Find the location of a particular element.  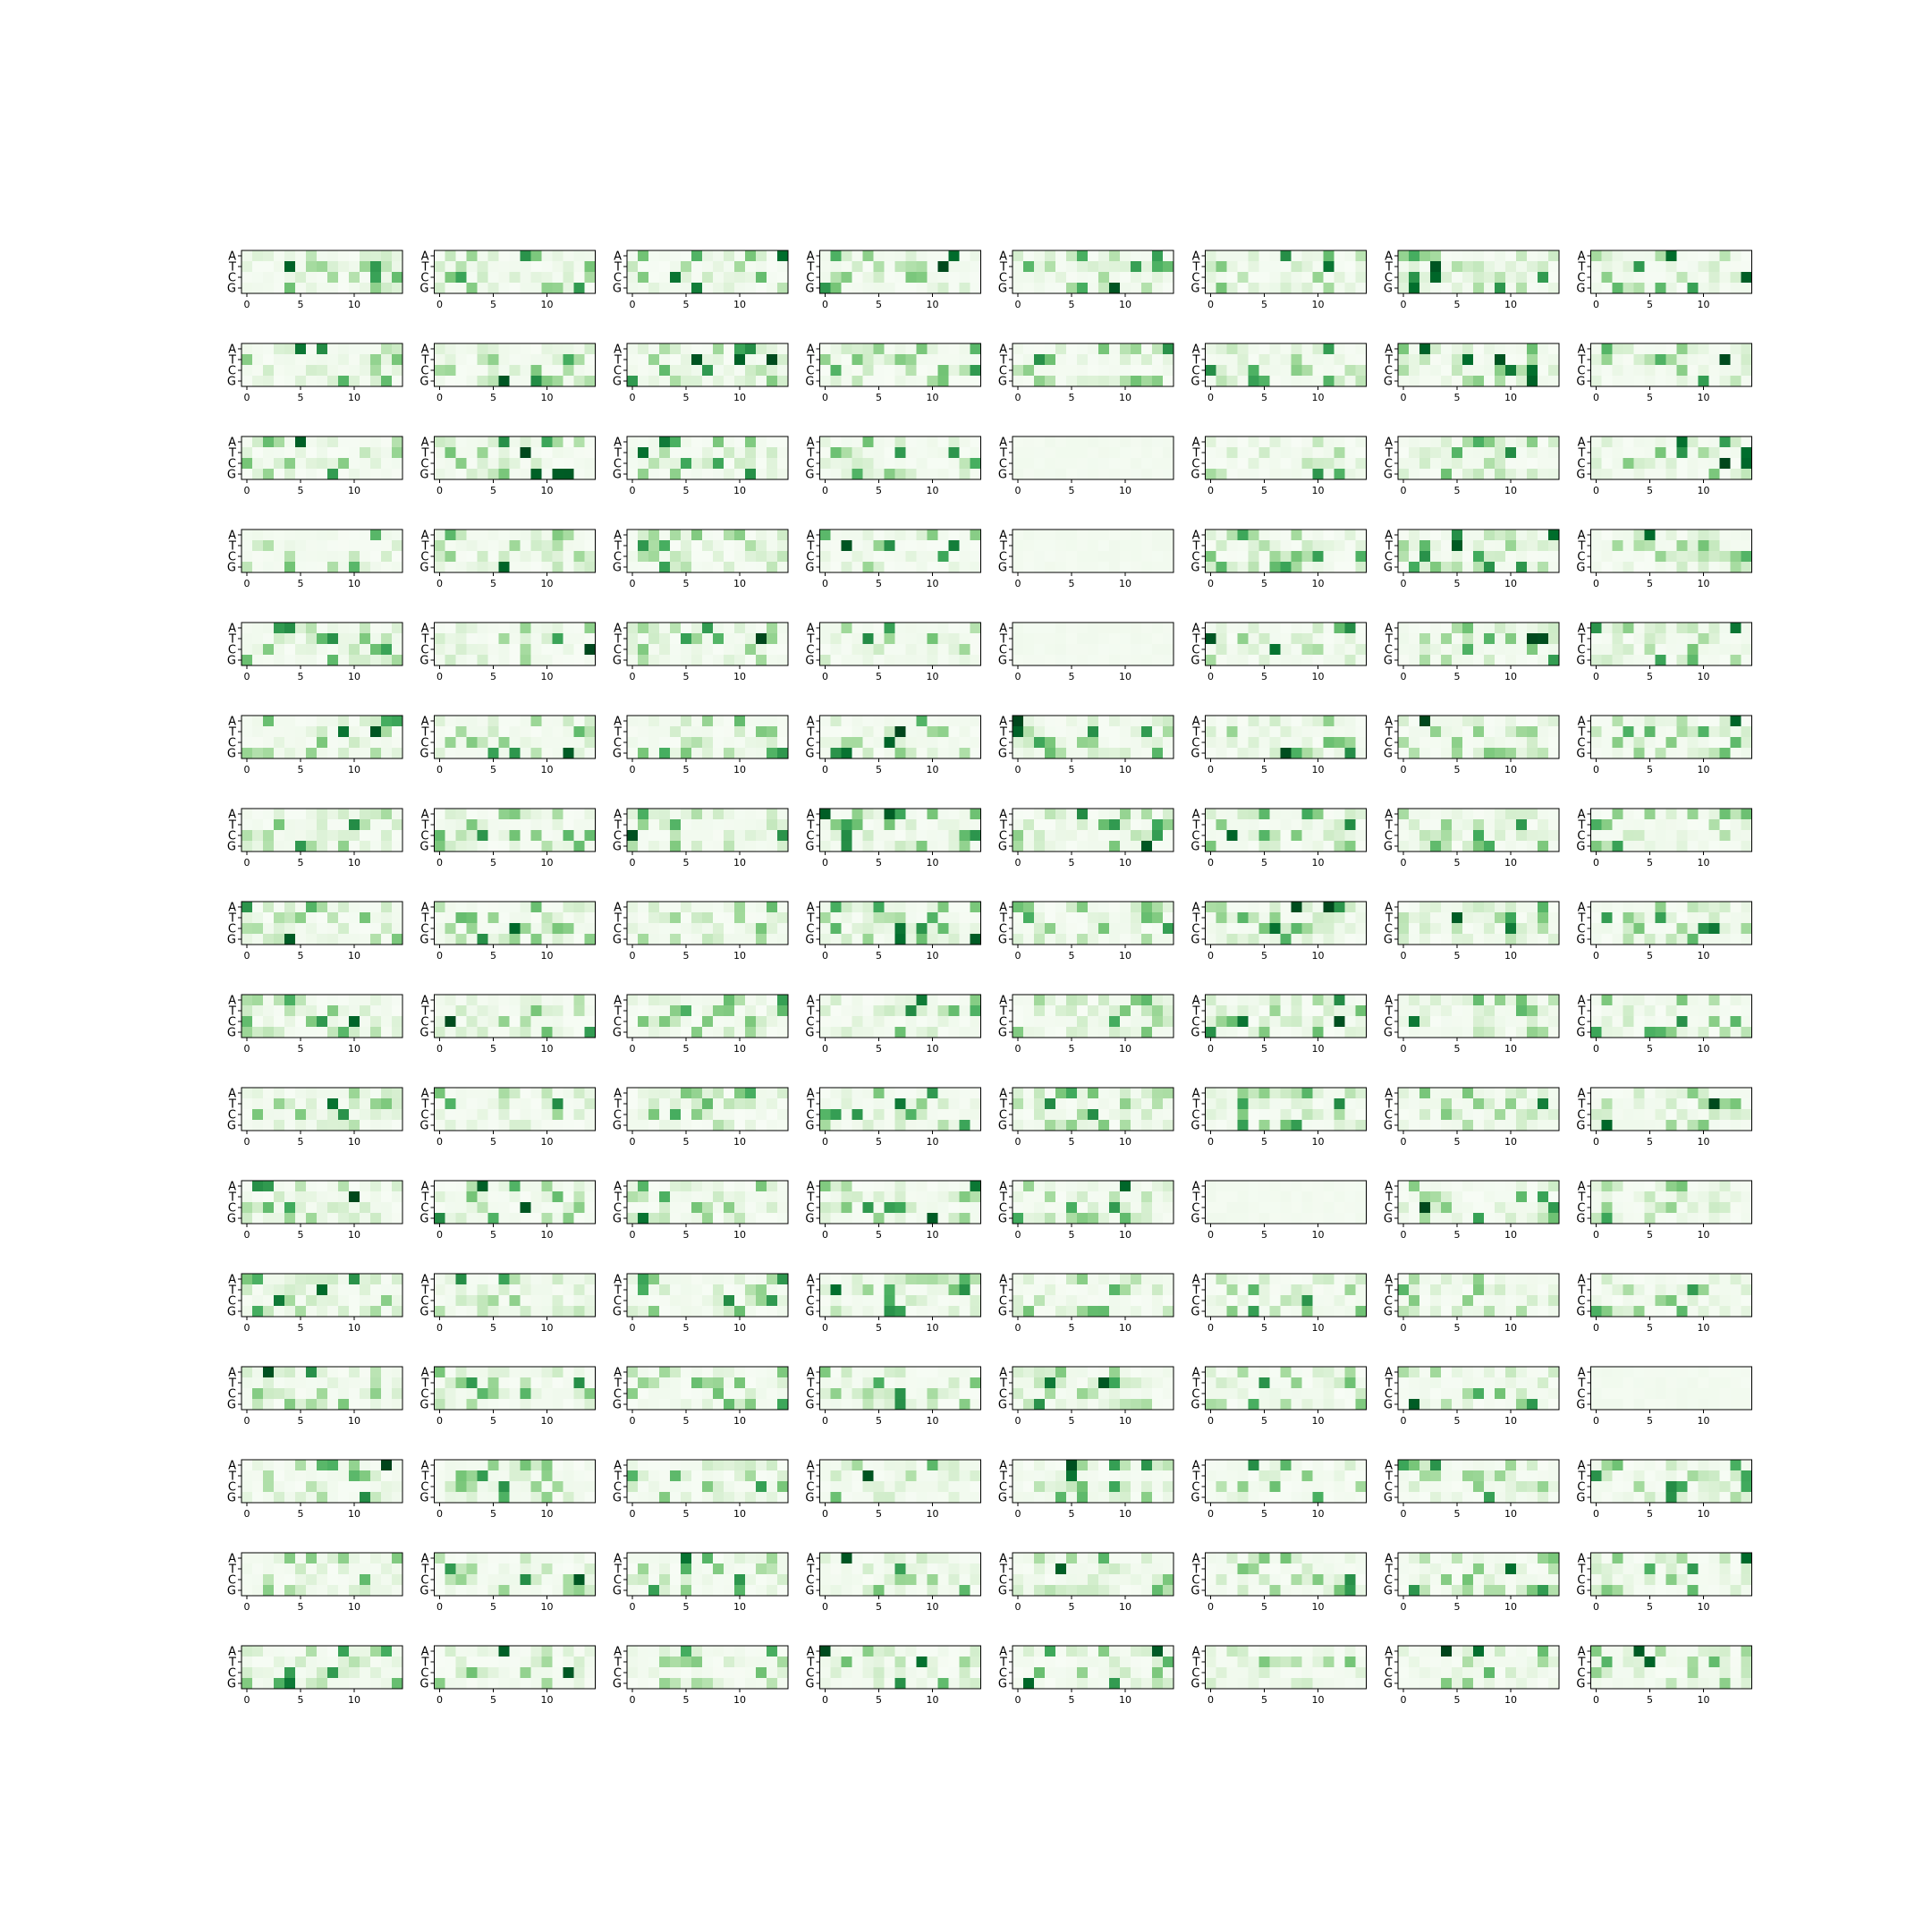

x-tick-label: 0 is located at coordinates (633, 956).